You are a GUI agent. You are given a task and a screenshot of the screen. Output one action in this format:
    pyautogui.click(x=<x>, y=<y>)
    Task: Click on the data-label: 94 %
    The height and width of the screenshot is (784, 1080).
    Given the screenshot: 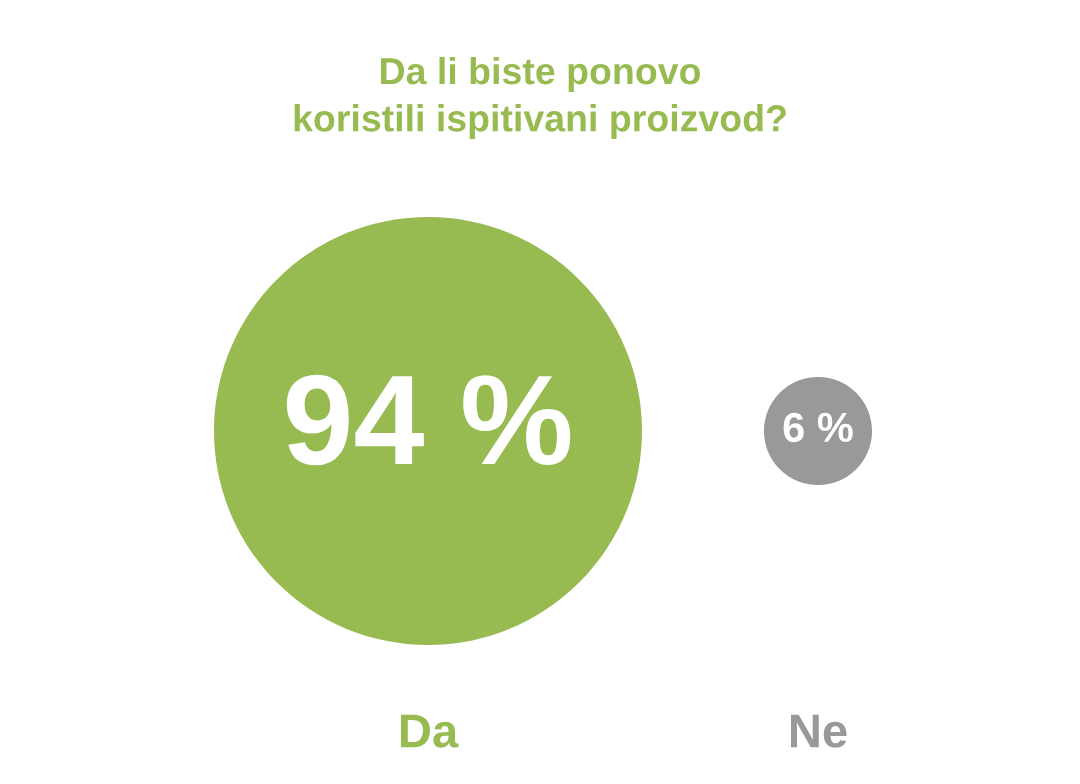 What is the action you would take?
    pyautogui.click(x=428, y=420)
    